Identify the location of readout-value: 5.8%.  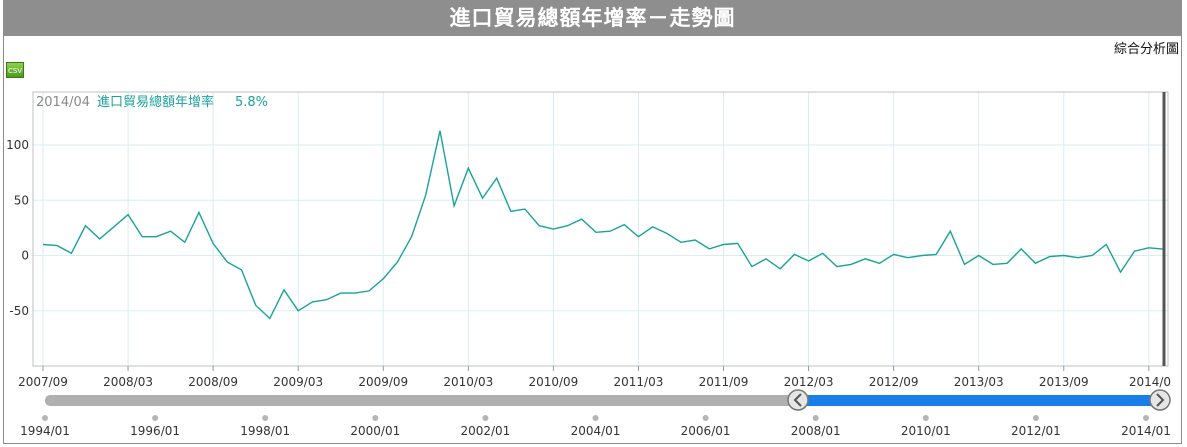
(251, 102).